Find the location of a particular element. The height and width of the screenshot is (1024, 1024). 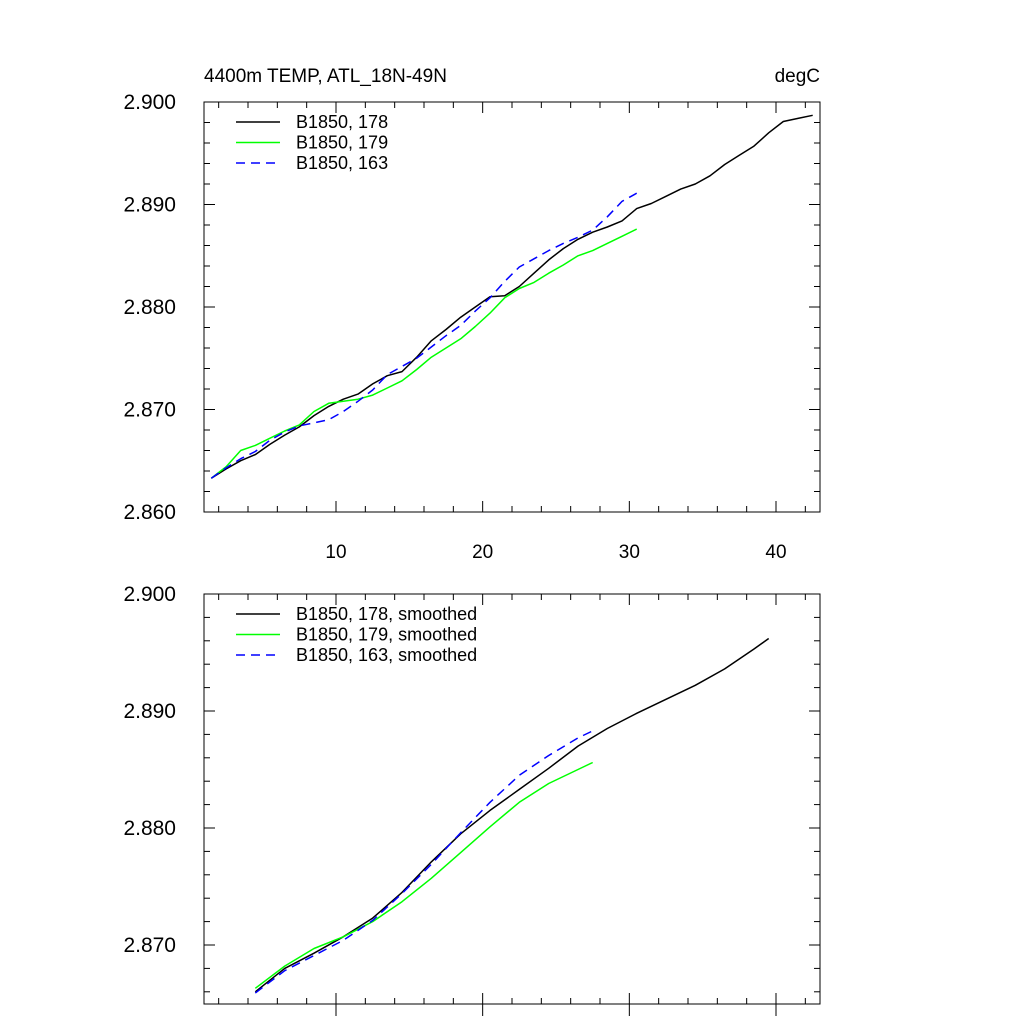

legend-label: B1850, 178 is located at coordinates (342, 122).